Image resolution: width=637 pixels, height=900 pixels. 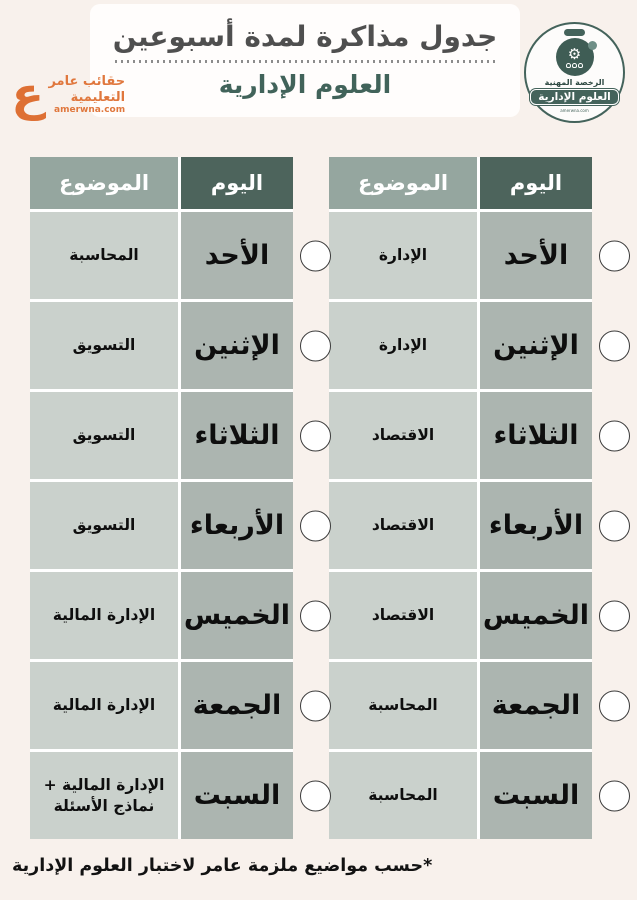 I want to click on table-row: الأحد الإدارة, so click(x=479, y=255).